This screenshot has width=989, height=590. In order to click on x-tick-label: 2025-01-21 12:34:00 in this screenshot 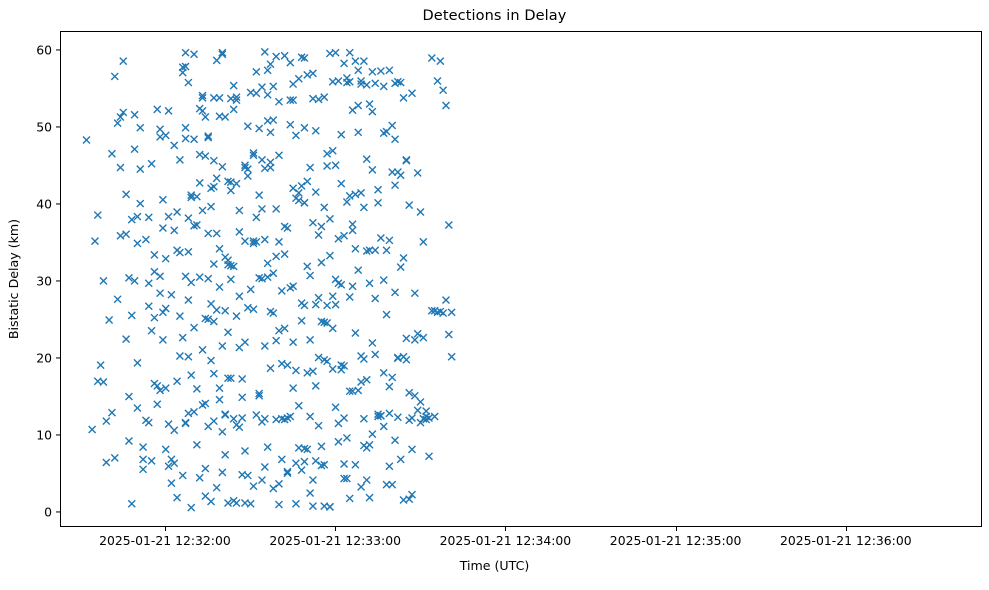, I will do `click(505, 540)`.